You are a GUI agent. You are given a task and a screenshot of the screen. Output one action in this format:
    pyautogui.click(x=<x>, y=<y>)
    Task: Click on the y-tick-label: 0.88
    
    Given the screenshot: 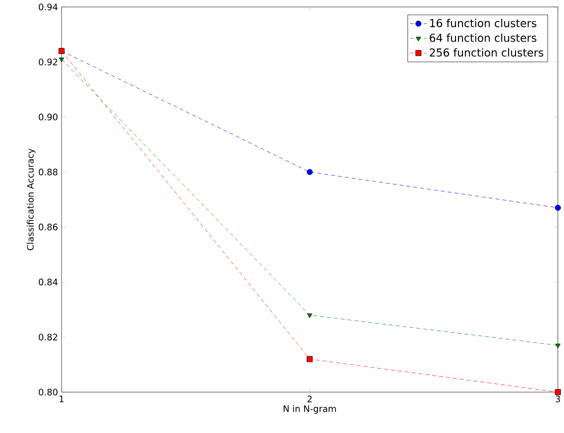 What is the action you would take?
    pyautogui.click(x=48, y=172)
    